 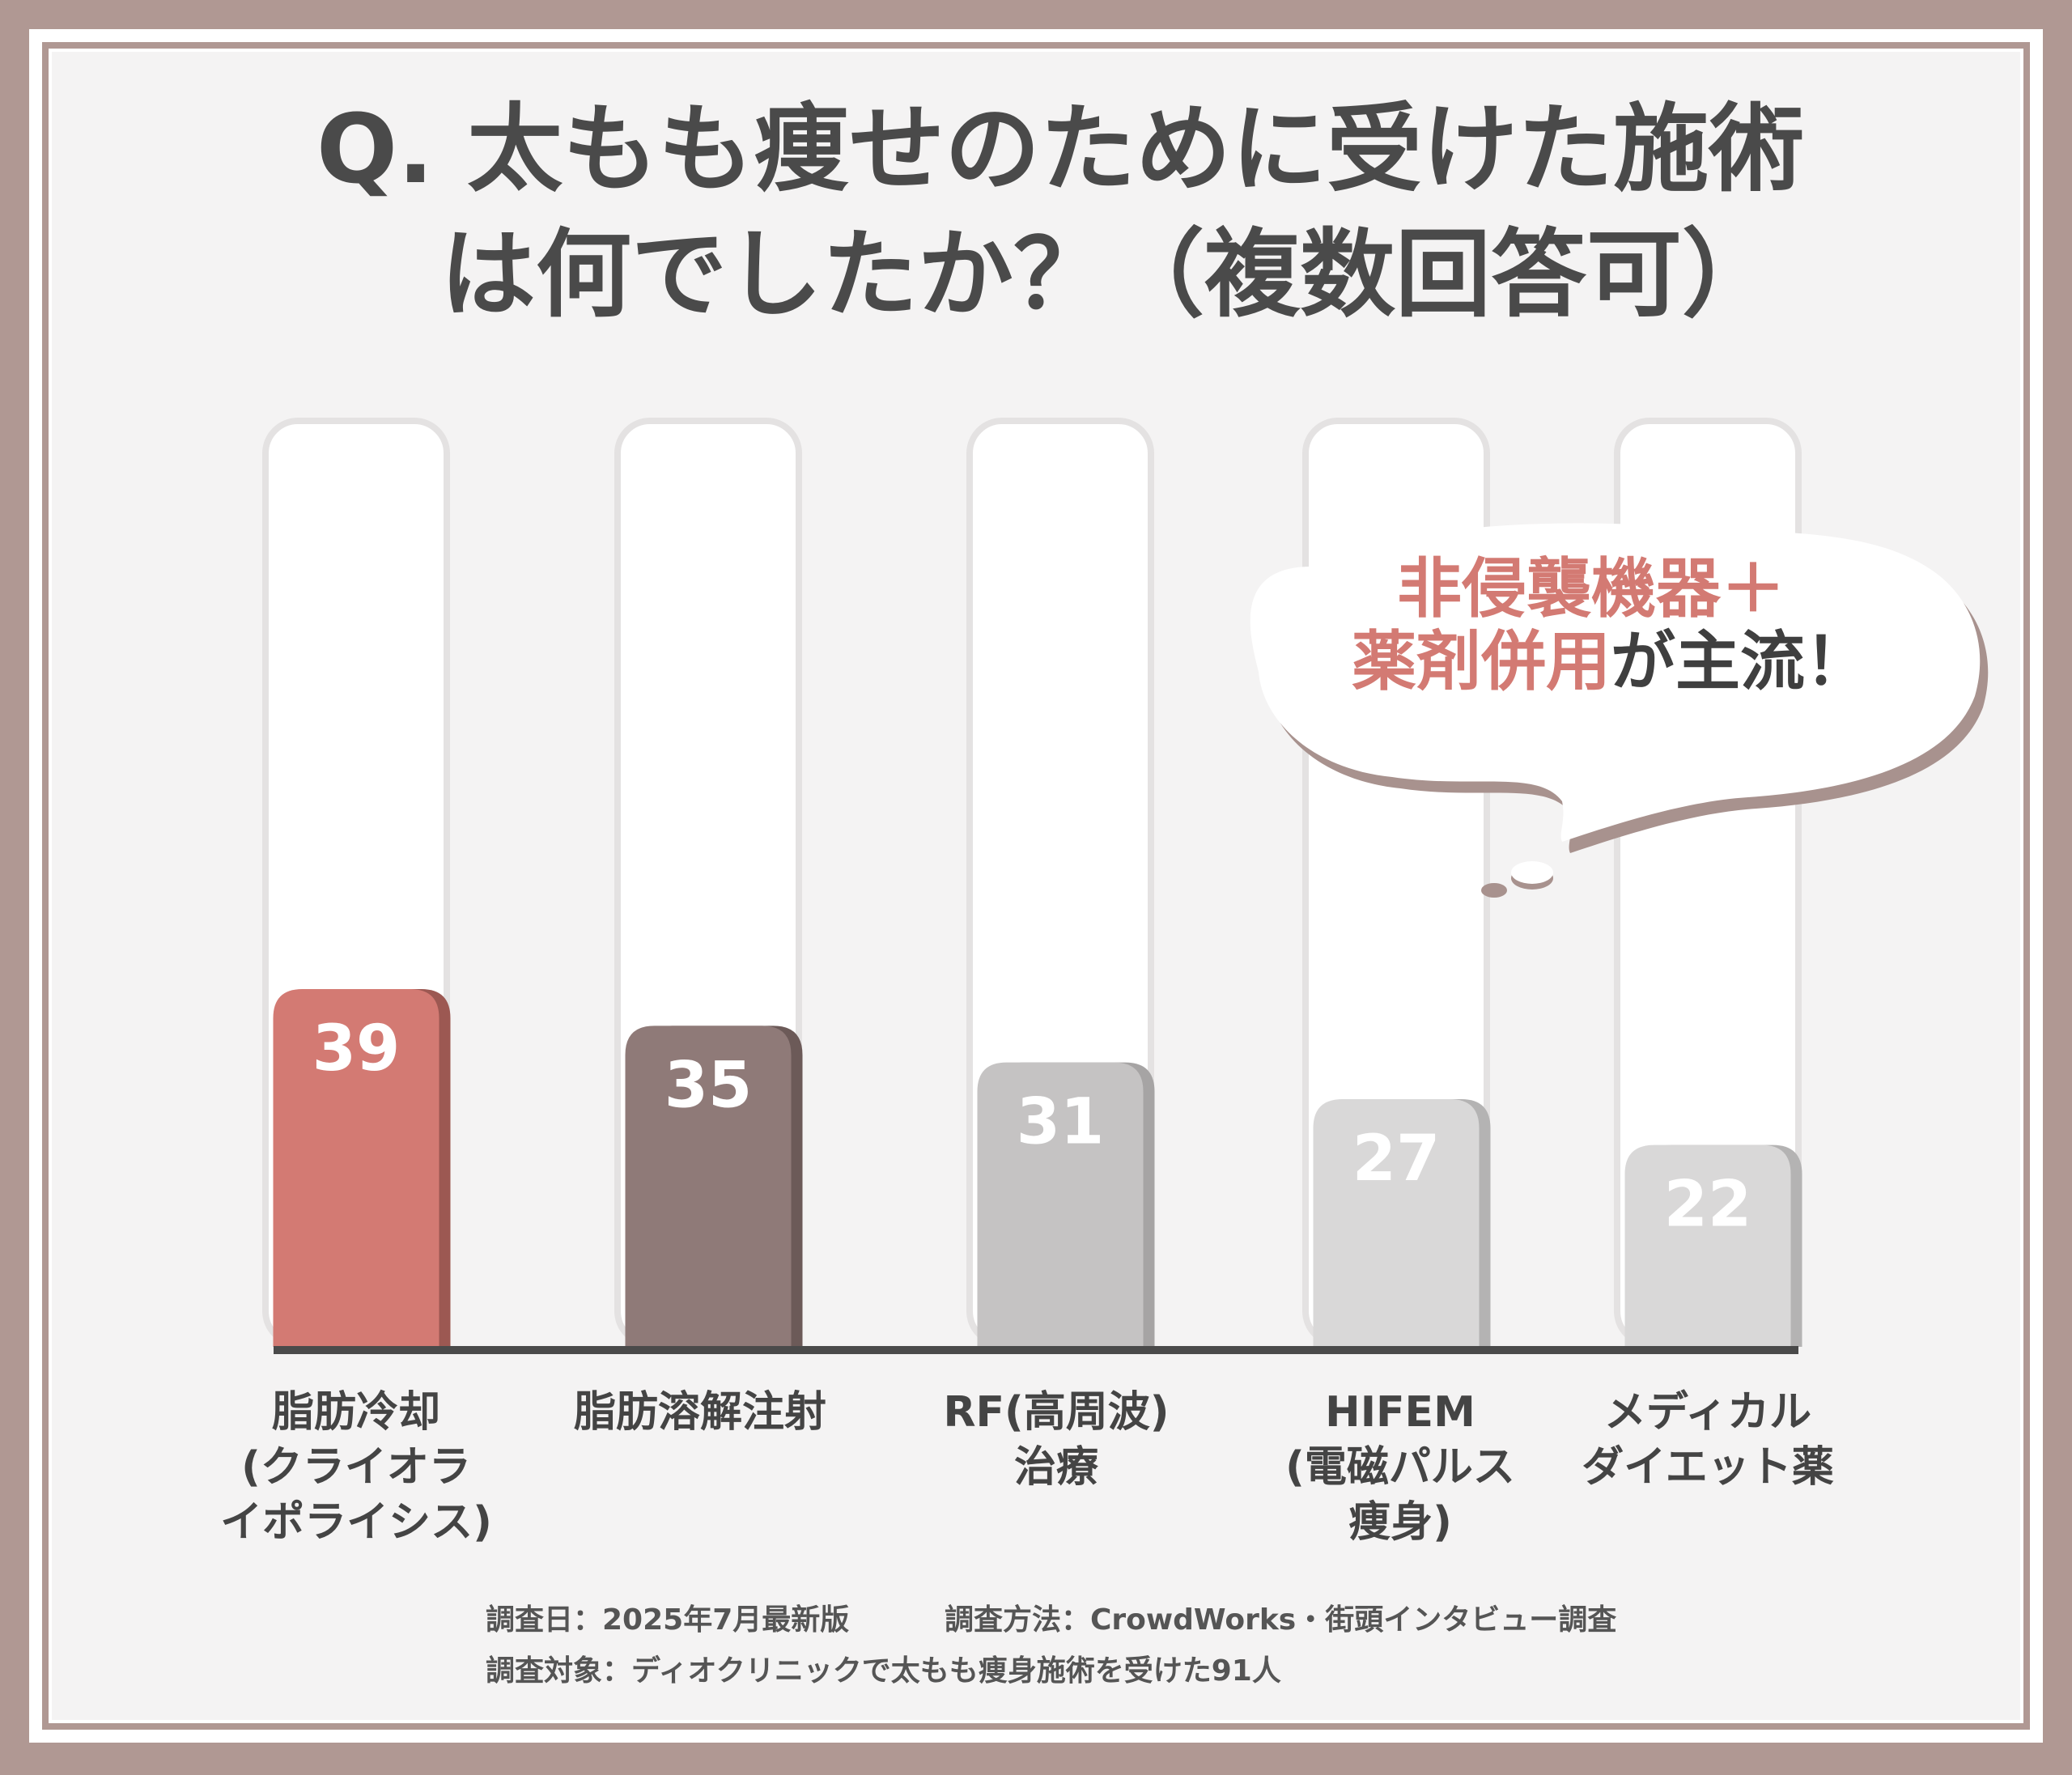 I want to click on footer-survey-target: 調査対象：ディオクリニックで太もも痩身施術を受けた91人, so click(x=883, y=1671).